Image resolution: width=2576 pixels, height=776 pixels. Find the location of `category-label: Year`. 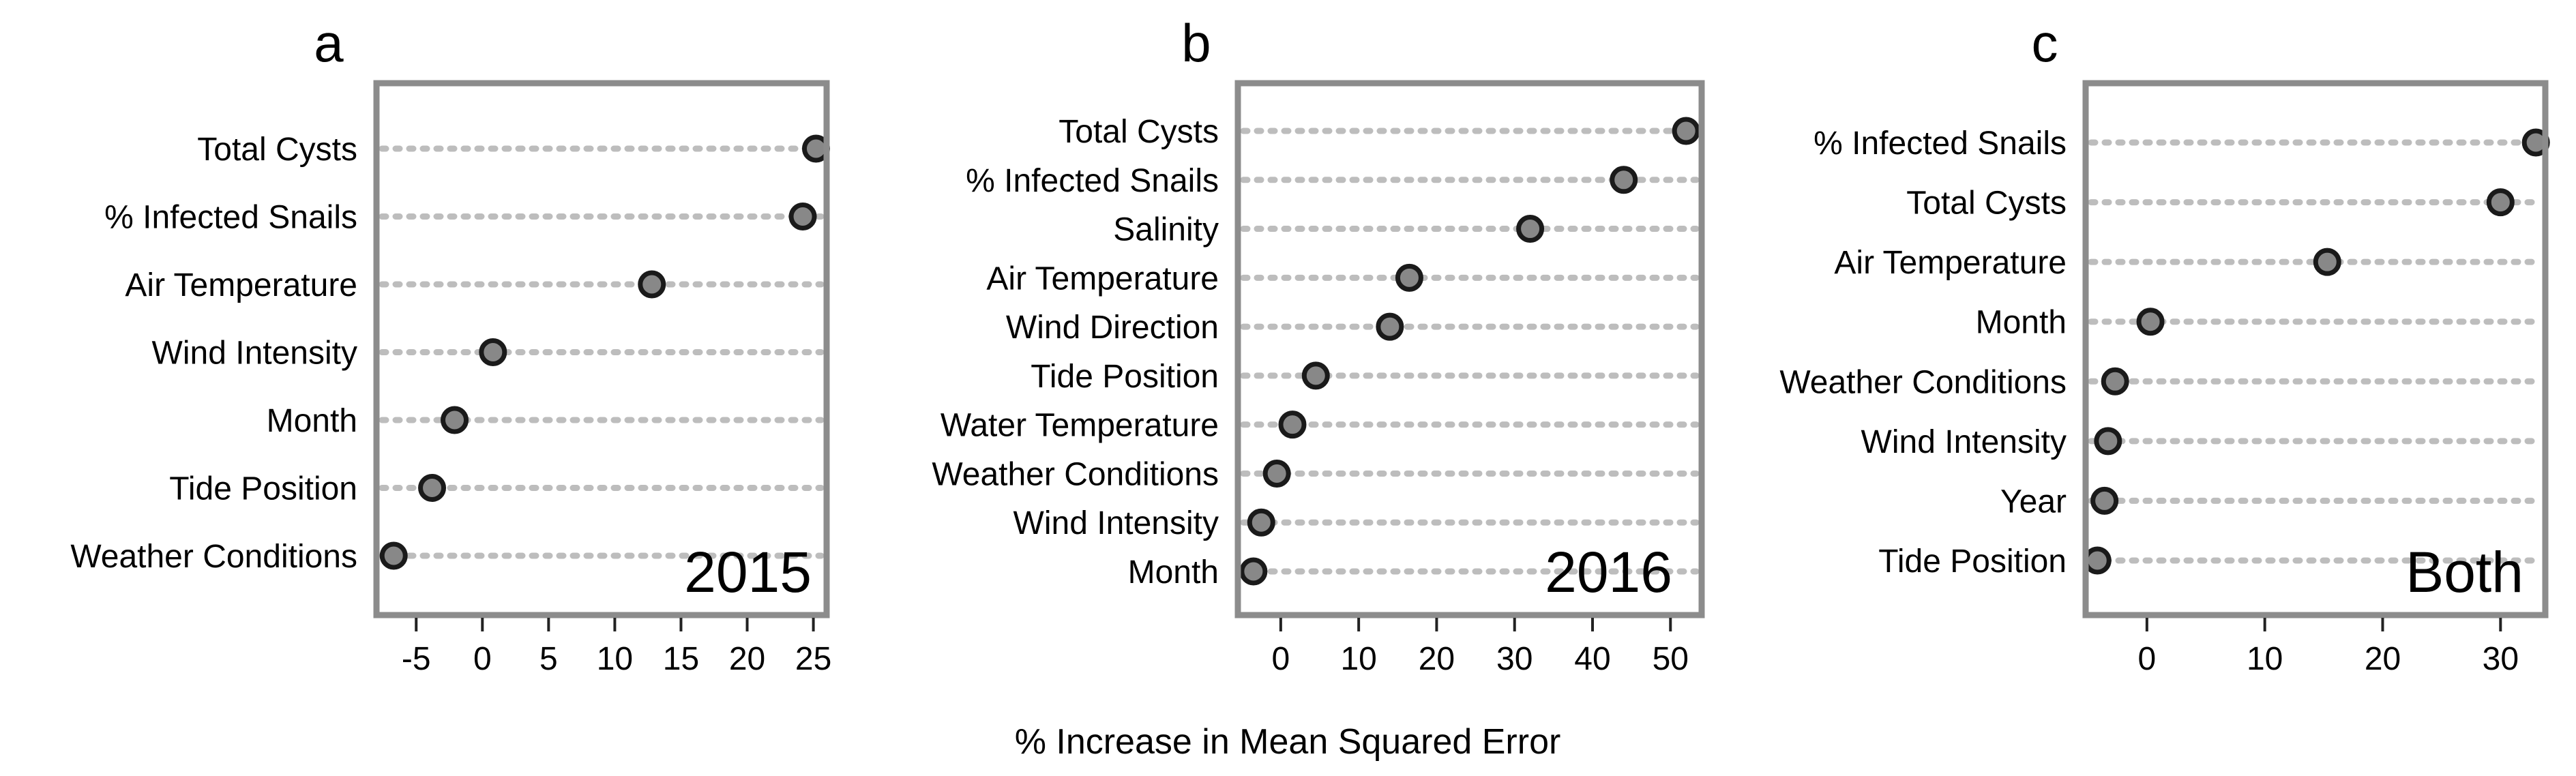

category-label: Year is located at coordinates (2033, 501).